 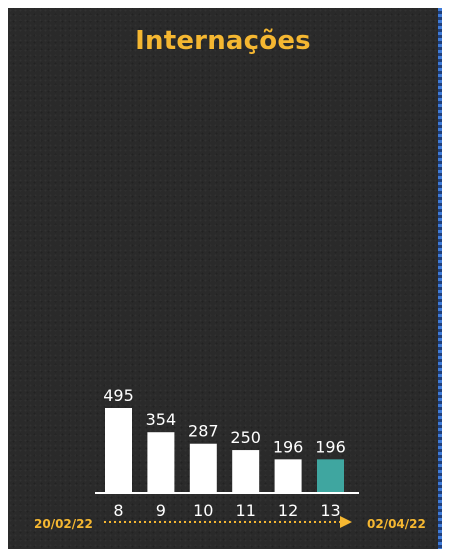 What do you see at coordinates (245, 437) in the screenshot?
I see `value-label-11: 250` at bounding box center [245, 437].